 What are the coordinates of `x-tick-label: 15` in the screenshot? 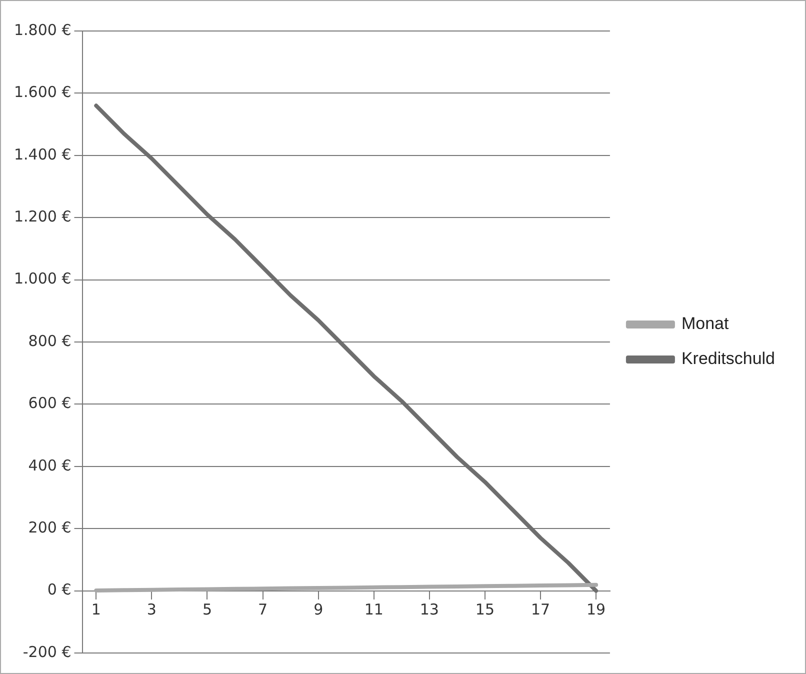 It's located at (485, 609).